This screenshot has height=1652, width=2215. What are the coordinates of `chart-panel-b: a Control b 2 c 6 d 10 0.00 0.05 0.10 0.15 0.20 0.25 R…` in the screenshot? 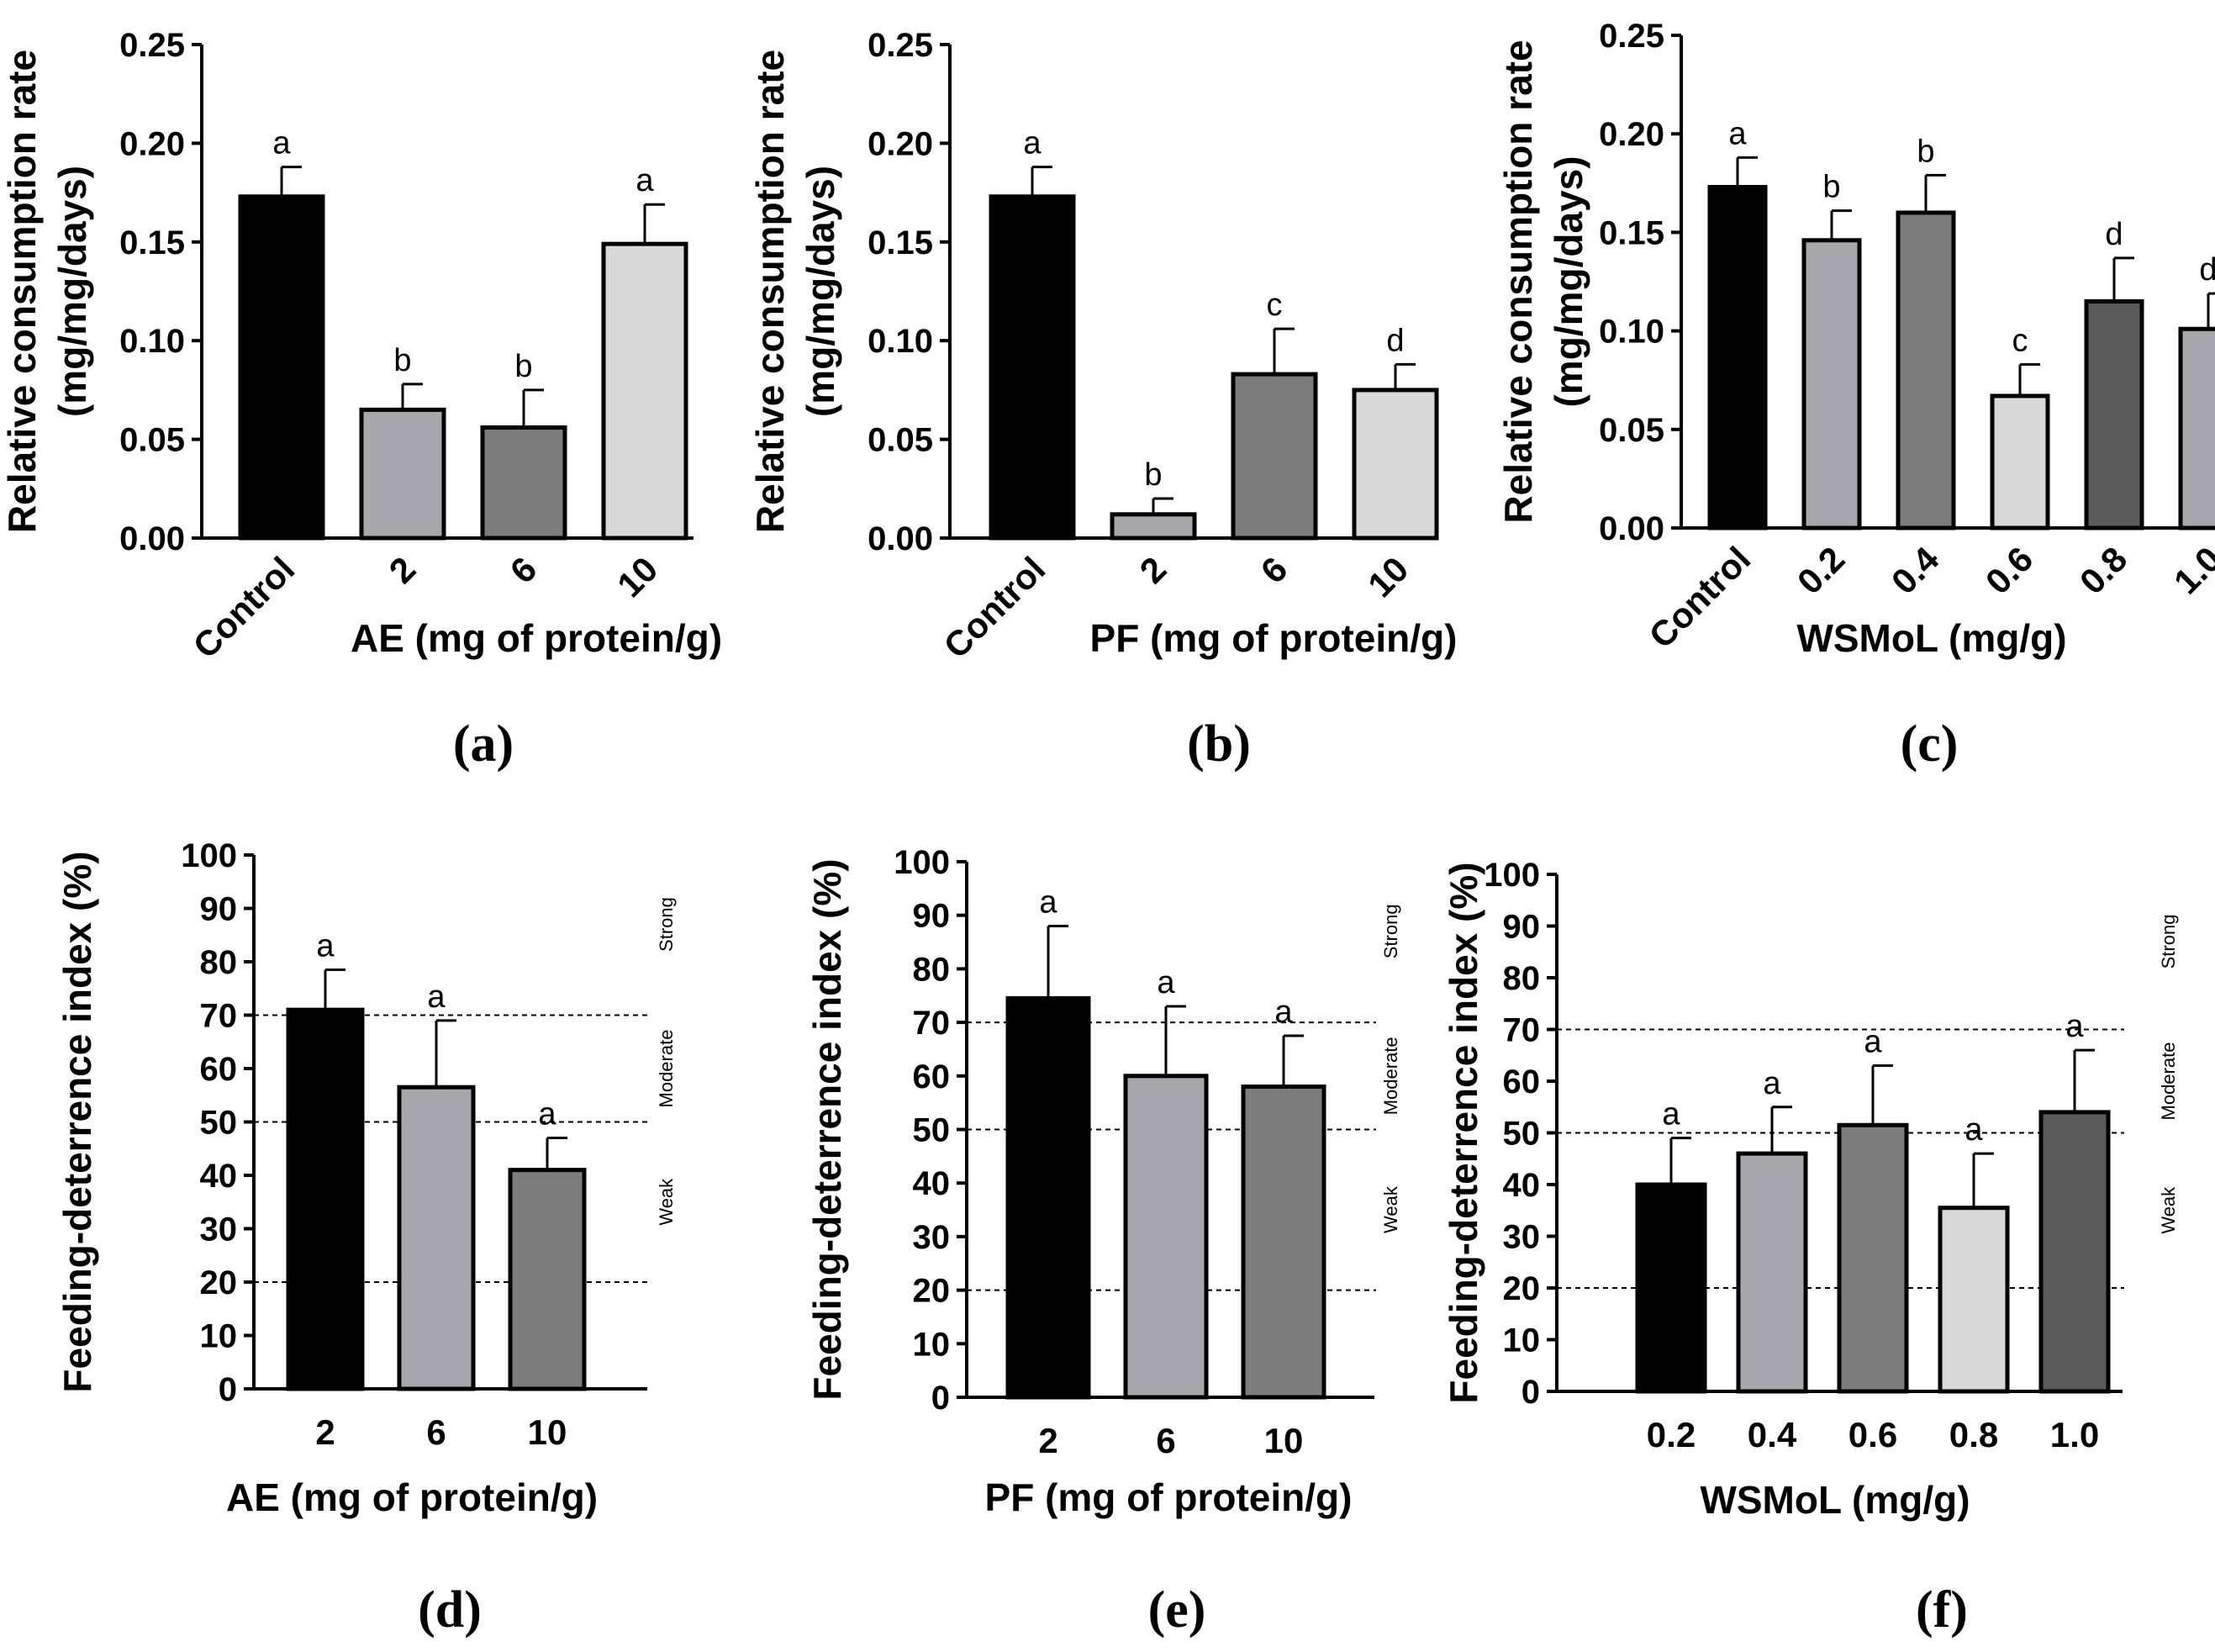 It's located at (1103, 400).